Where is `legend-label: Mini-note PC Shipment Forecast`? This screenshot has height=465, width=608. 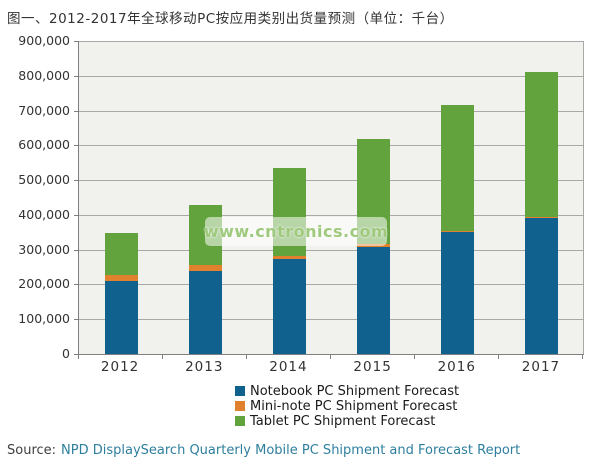
legend-label: Mini-note PC Shipment Forecast is located at coordinates (354, 406).